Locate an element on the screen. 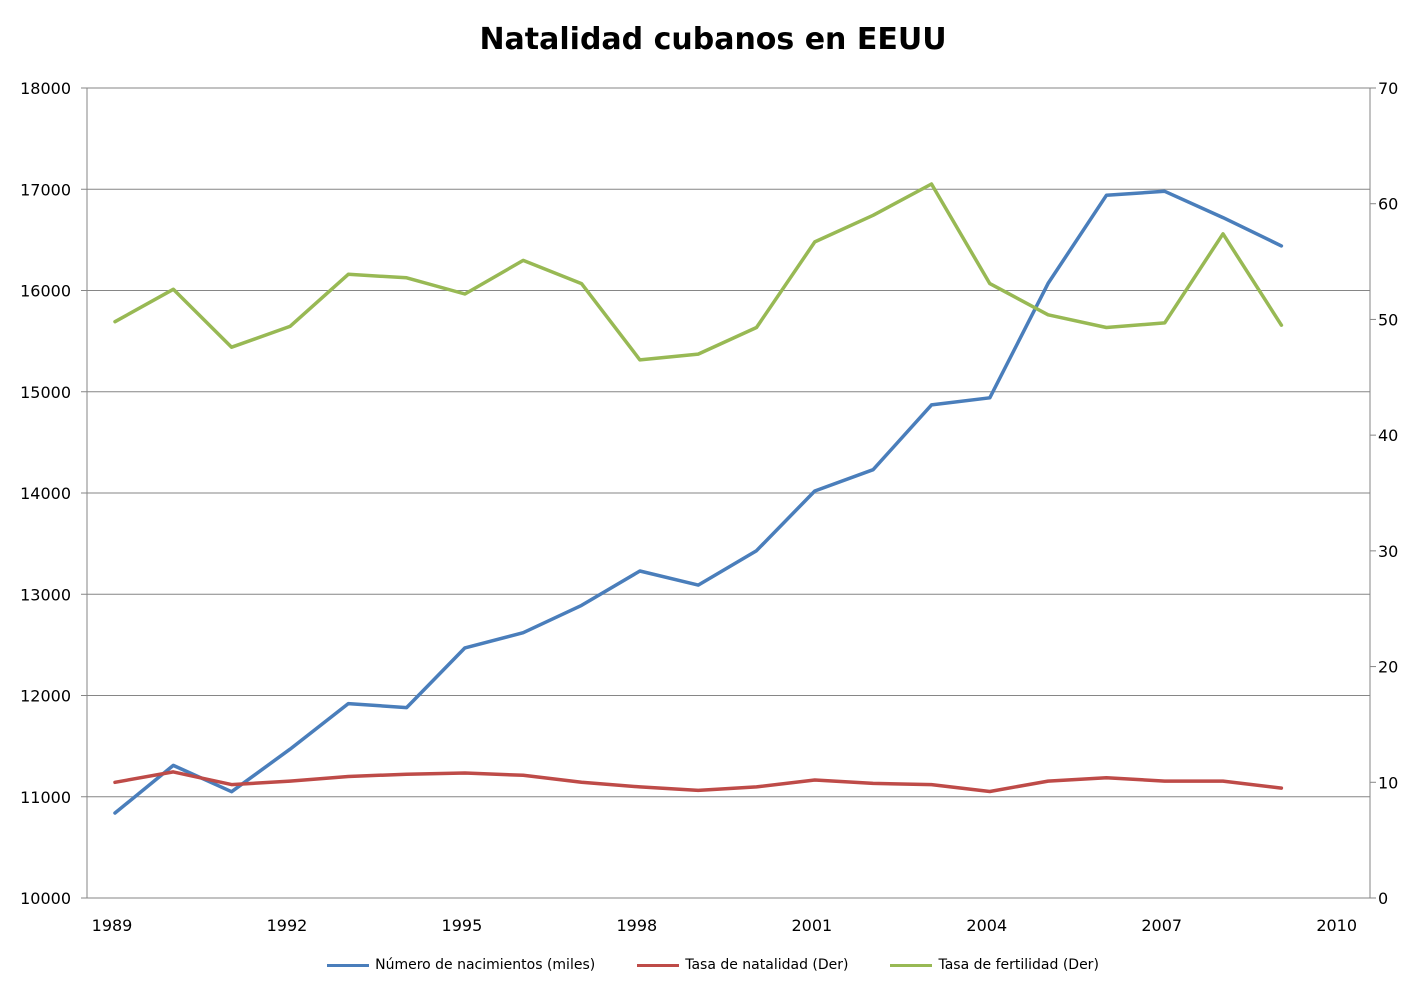 Image resolution: width=1426 pixels, height=999 pixels. legend-label: Tasa de natalidad (Der) is located at coordinates (767, 965).